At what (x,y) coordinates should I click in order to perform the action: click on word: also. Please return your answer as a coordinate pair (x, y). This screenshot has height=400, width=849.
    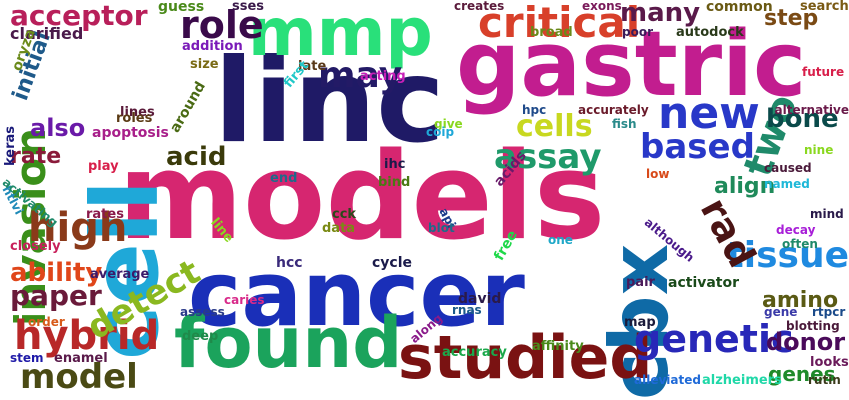
    Looking at the image, I should click on (58, 128).